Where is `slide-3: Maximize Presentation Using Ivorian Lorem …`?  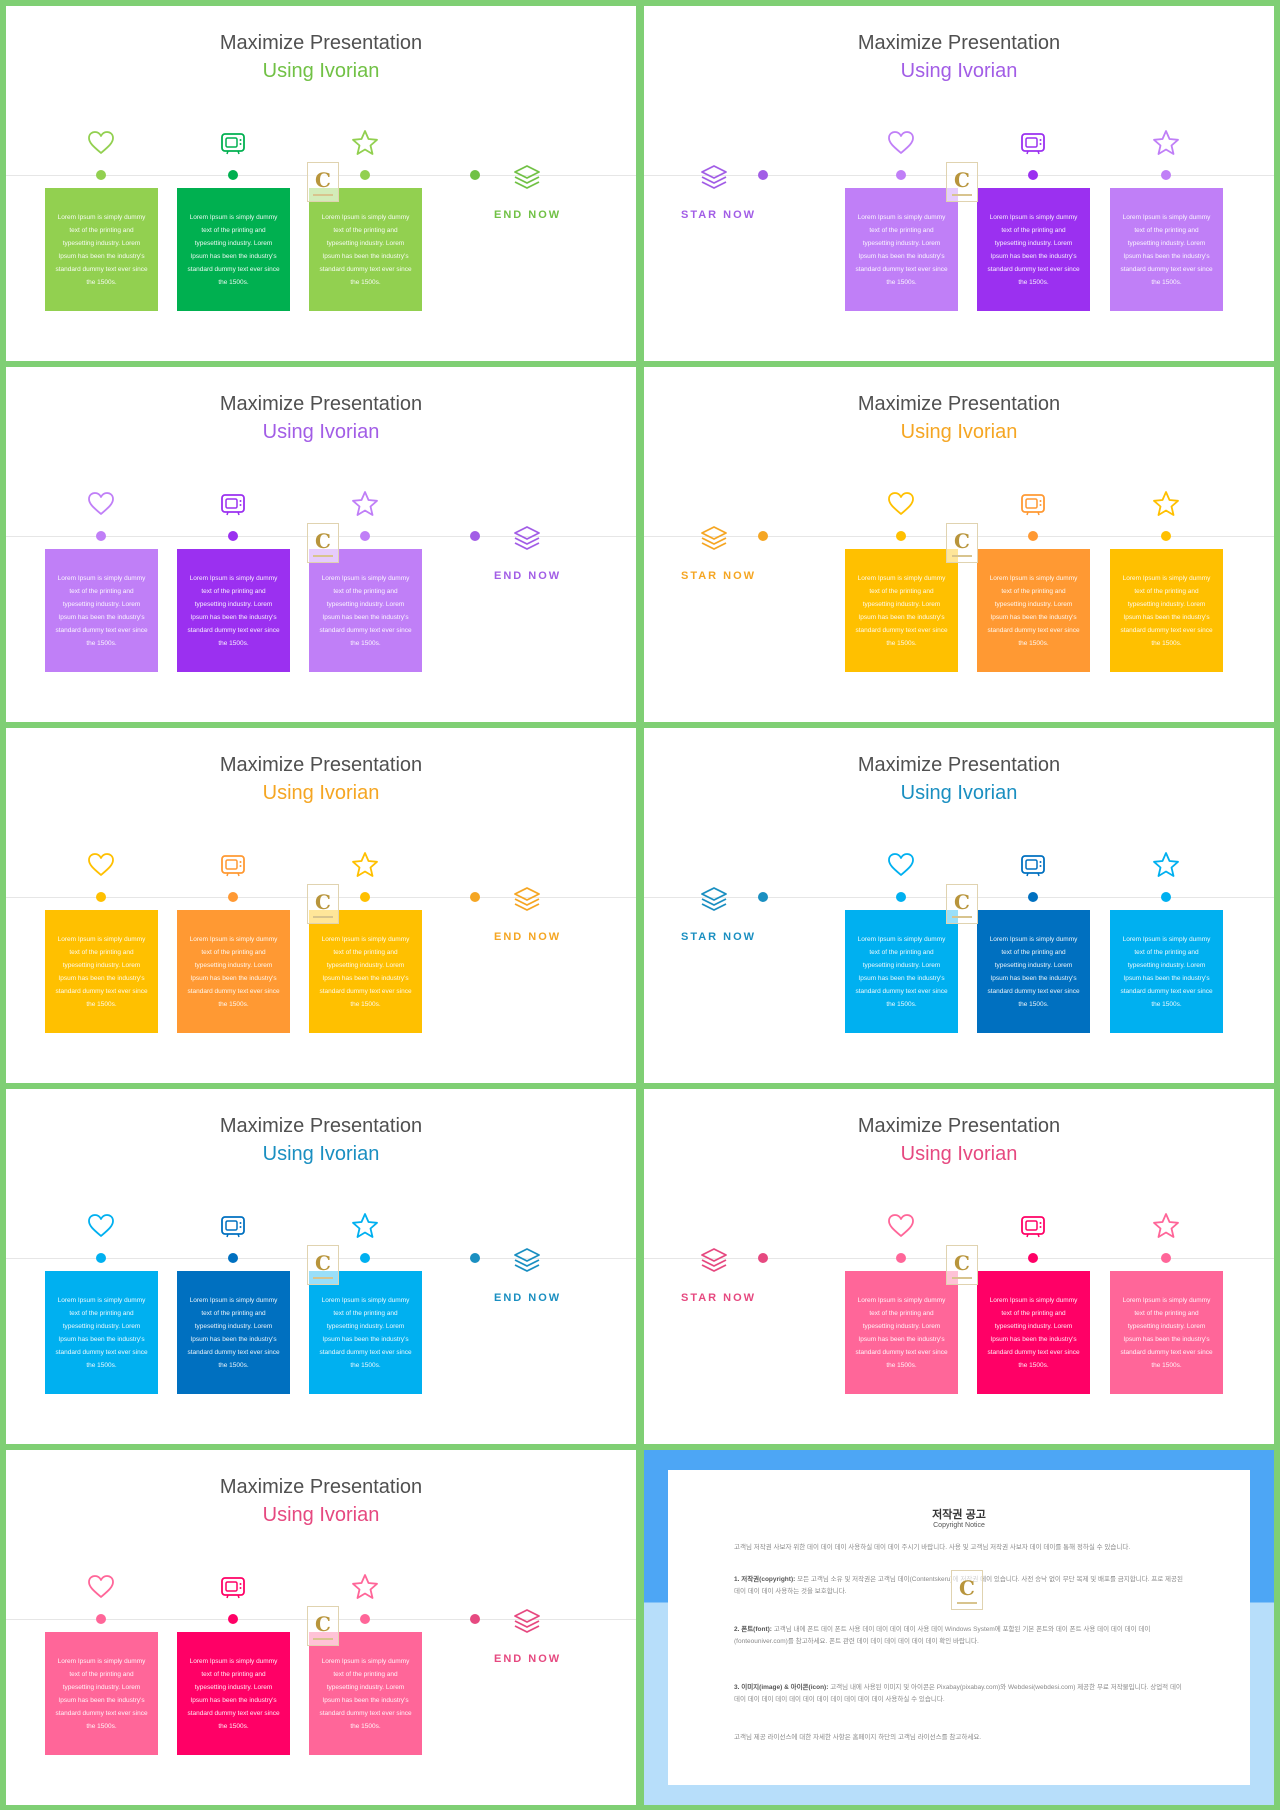 slide-3: Maximize Presentation Using Ivorian Lorem … is located at coordinates (321, 544).